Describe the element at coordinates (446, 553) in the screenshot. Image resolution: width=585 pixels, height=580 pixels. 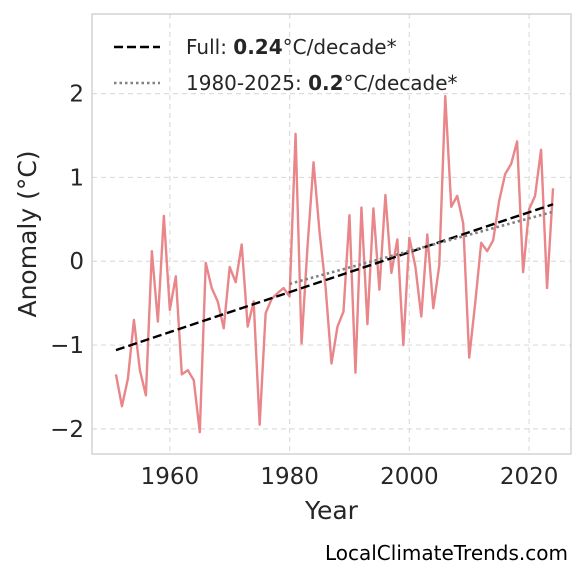
I see `credit-text: LocalClimateTrends.com` at that location.